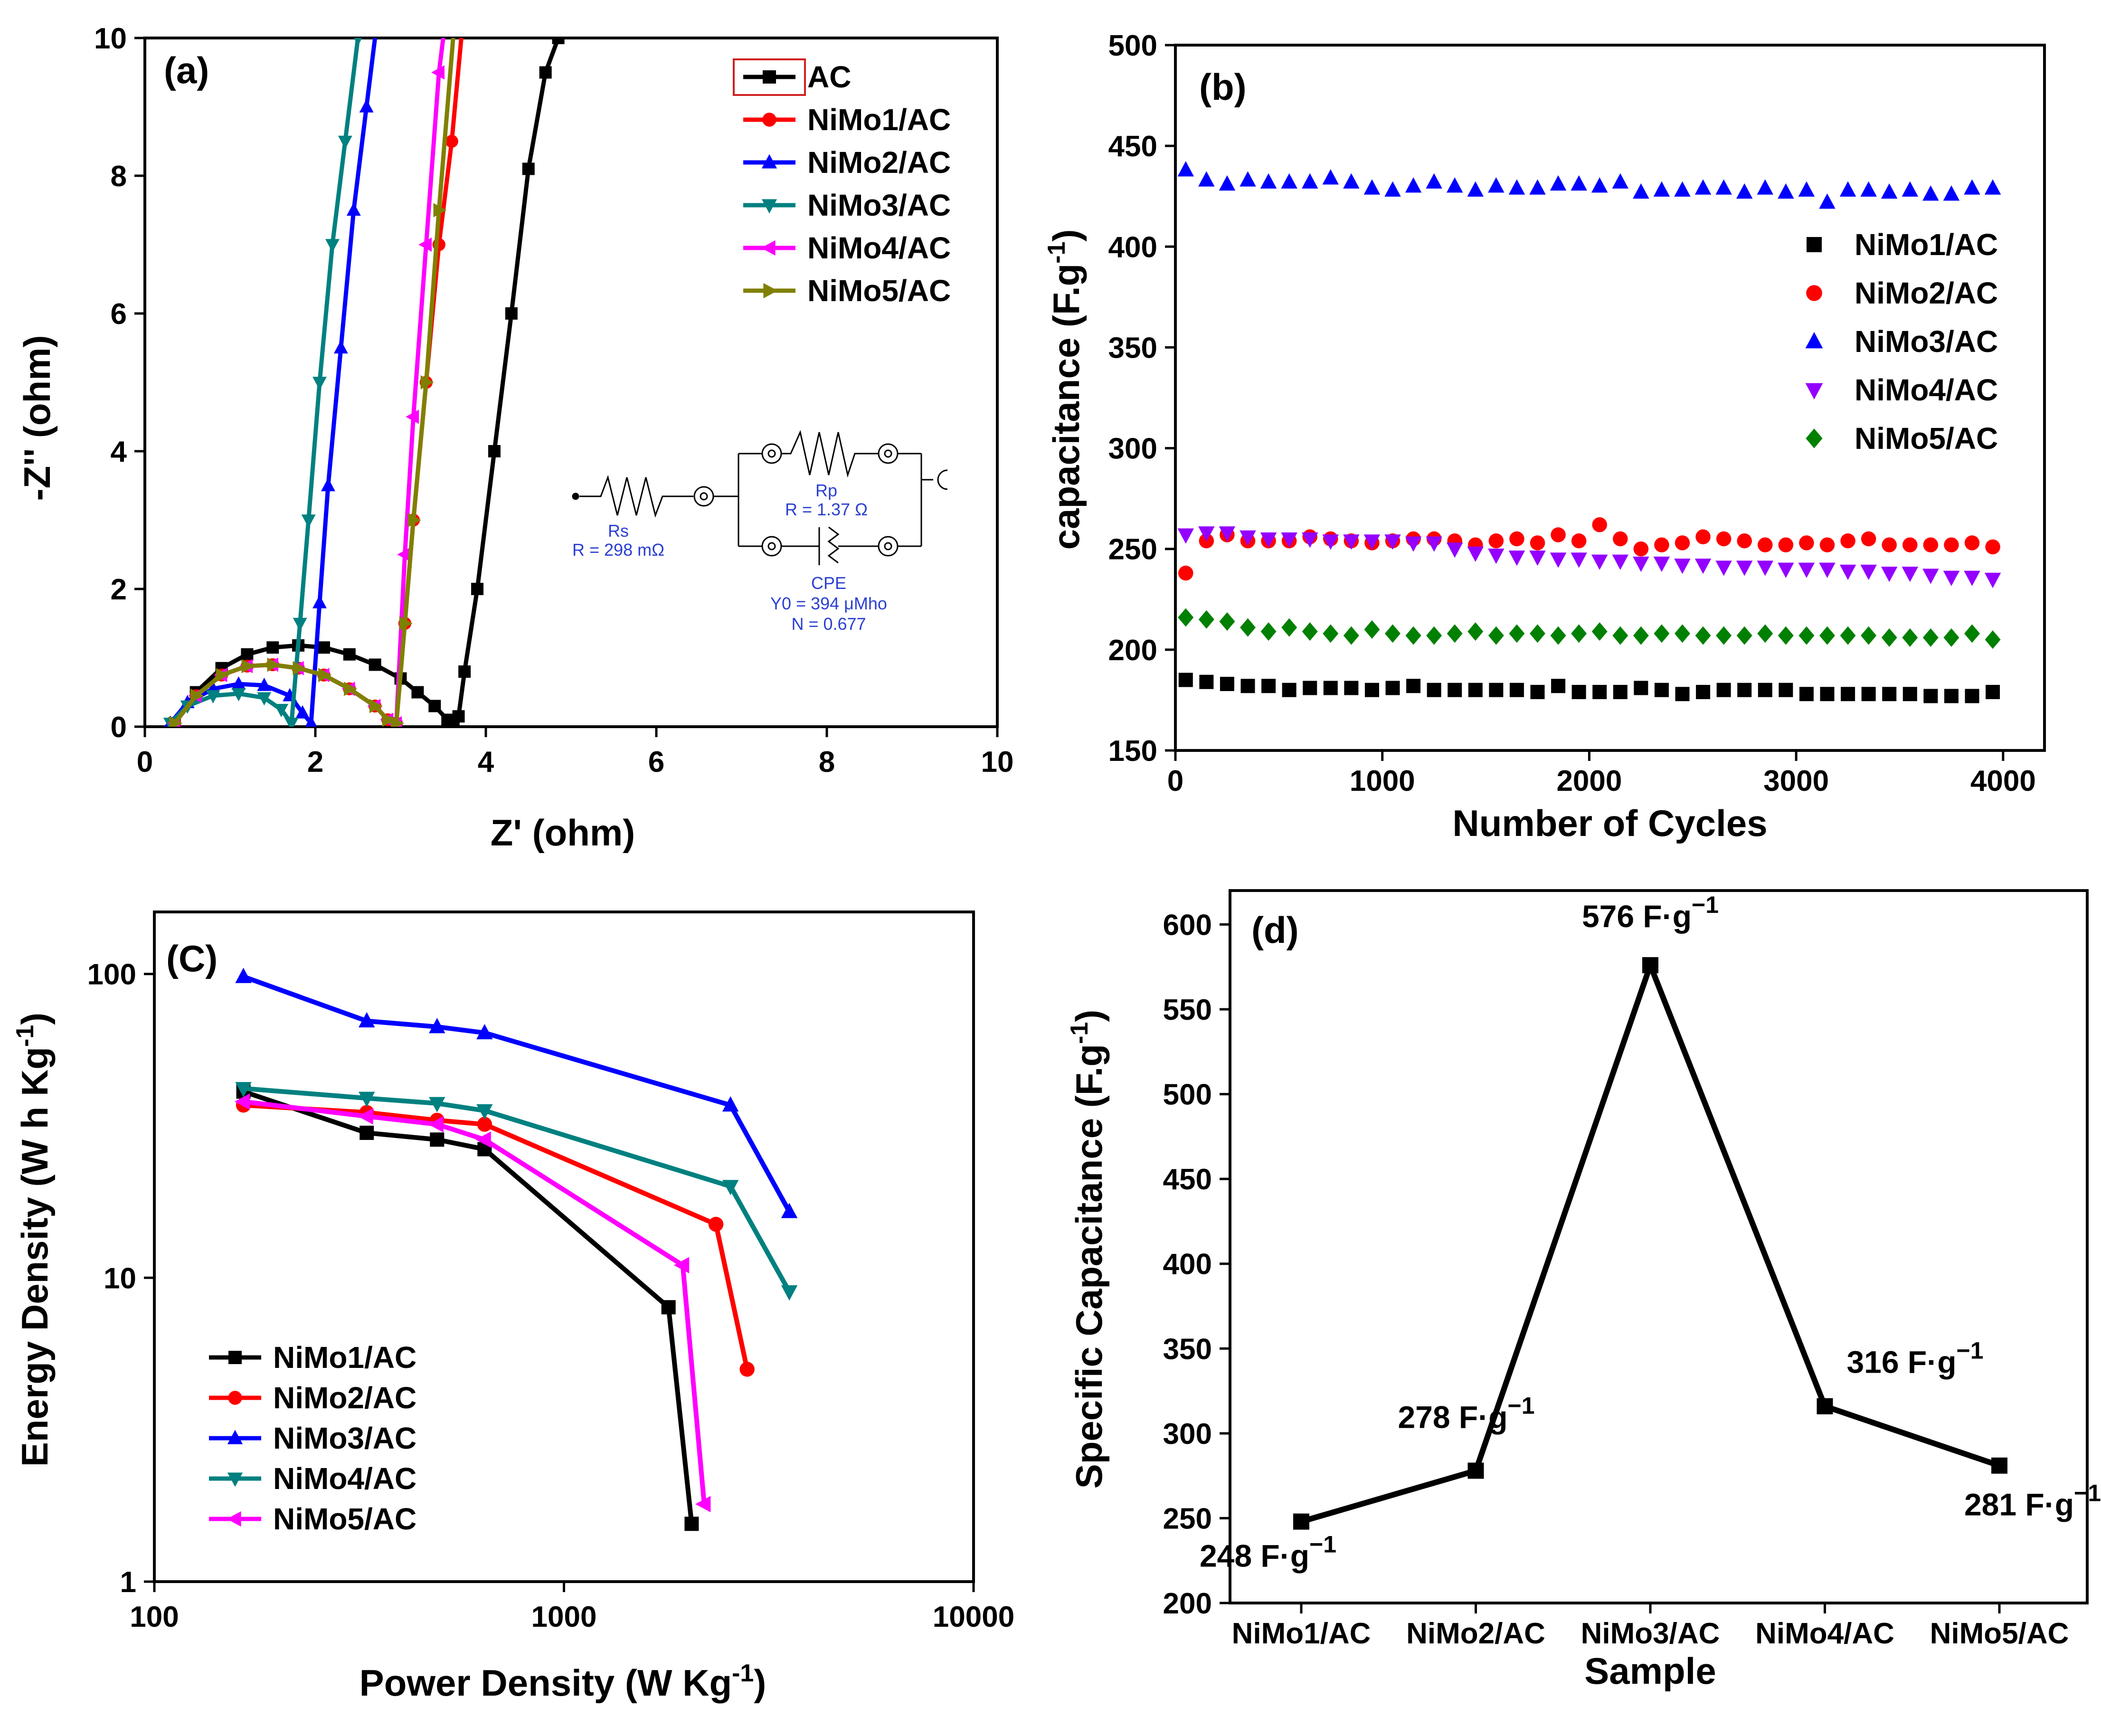 The width and height of the screenshot is (2101, 1736). What do you see at coordinates (33, 1240) in the screenshot?
I see `panel-c-y-axis-label: Energy Density (W h Kg-1)` at bounding box center [33, 1240].